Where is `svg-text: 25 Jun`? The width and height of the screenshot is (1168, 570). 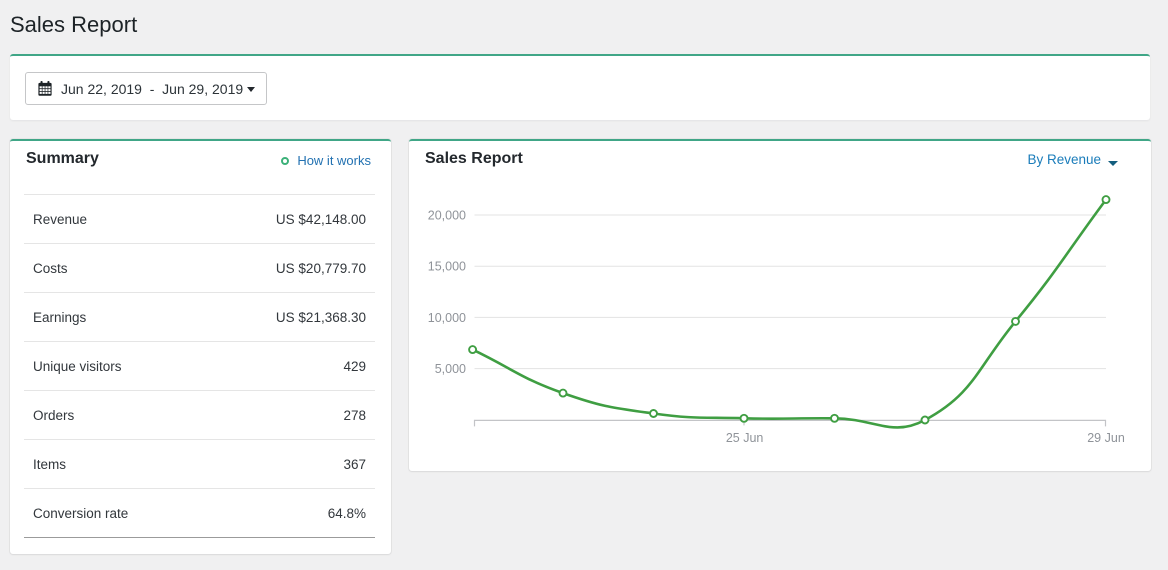 svg-text: 25 Jun is located at coordinates (745, 438).